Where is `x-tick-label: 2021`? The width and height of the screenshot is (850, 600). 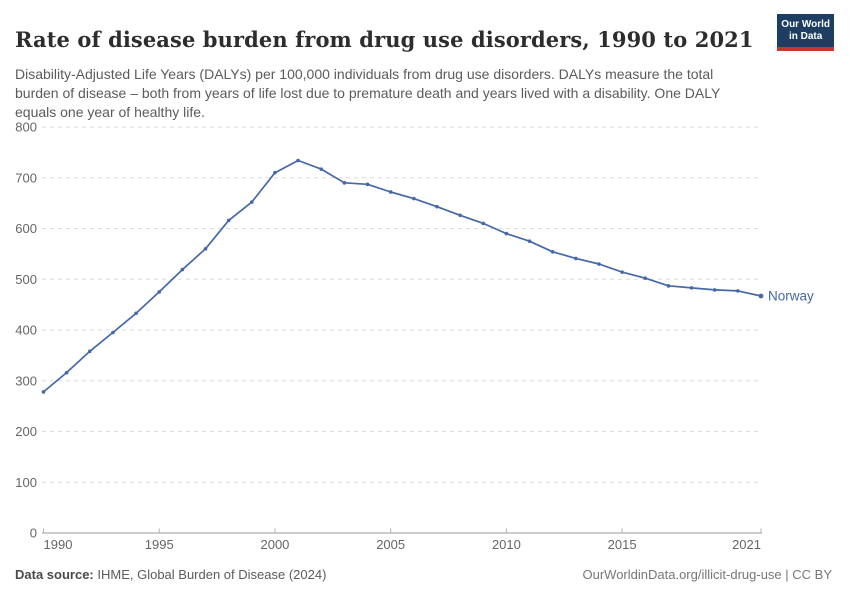 x-tick-label: 2021 is located at coordinates (746, 544).